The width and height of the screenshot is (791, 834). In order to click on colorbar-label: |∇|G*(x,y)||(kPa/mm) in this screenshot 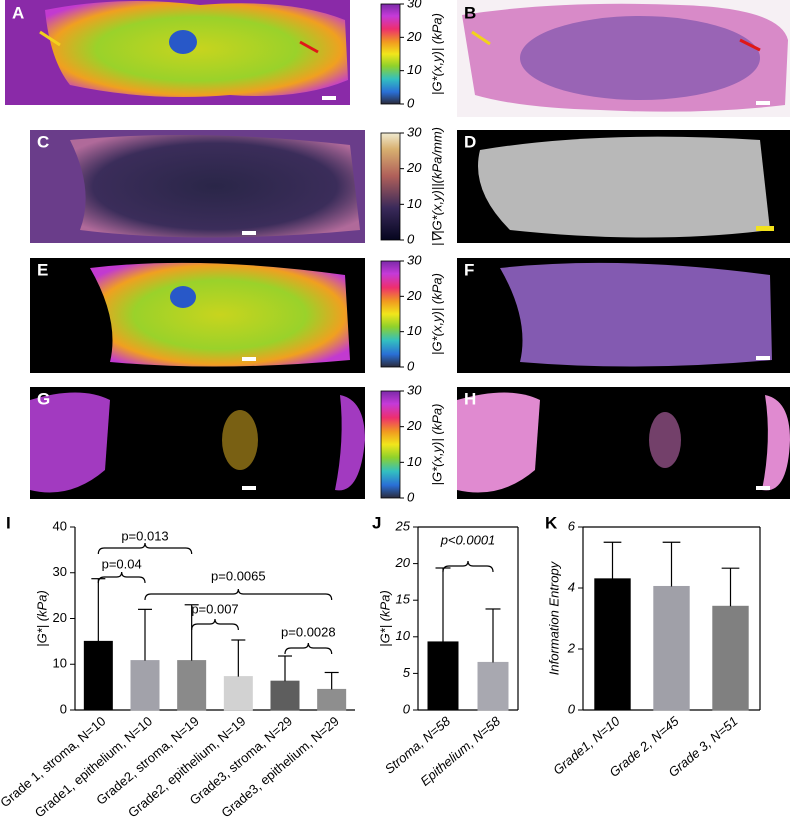, I will do `click(436, 186)`.